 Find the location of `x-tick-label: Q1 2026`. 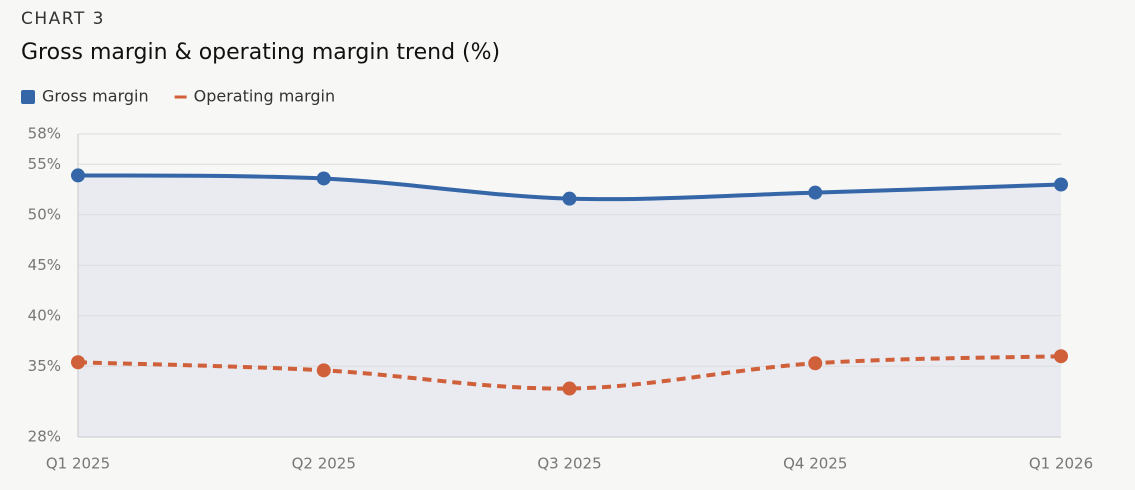

x-tick-label: Q1 2026 is located at coordinates (1061, 464).